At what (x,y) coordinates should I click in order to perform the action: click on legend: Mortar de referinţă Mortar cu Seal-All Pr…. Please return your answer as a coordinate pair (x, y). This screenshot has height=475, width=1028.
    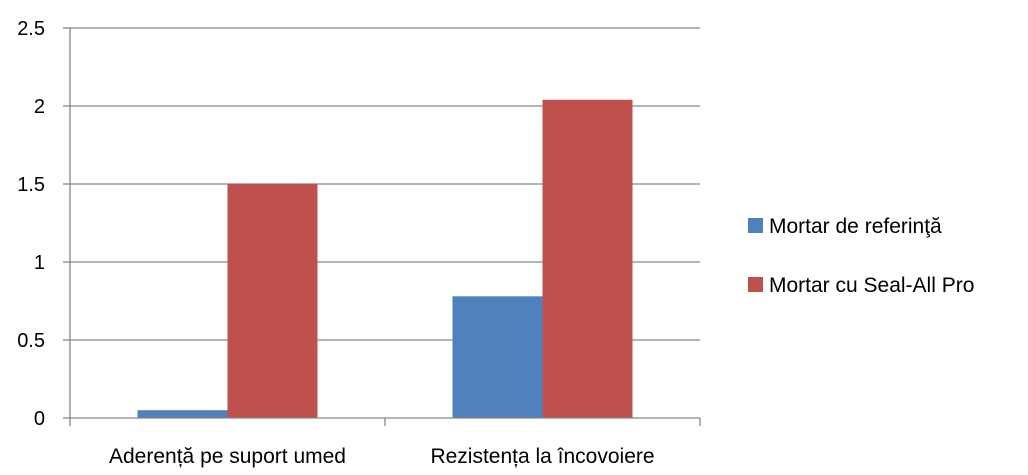
    Looking at the image, I should click on (861, 256).